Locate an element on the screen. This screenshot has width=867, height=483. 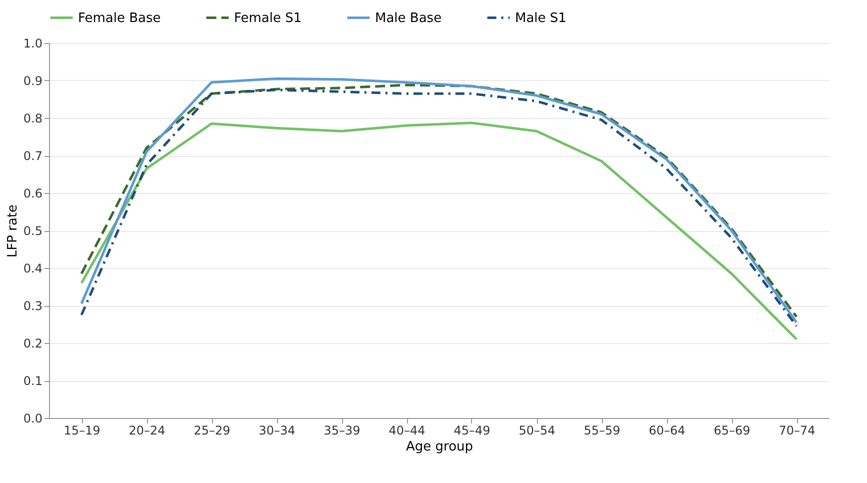
x-tick-label: 70–74 is located at coordinates (797, 431).